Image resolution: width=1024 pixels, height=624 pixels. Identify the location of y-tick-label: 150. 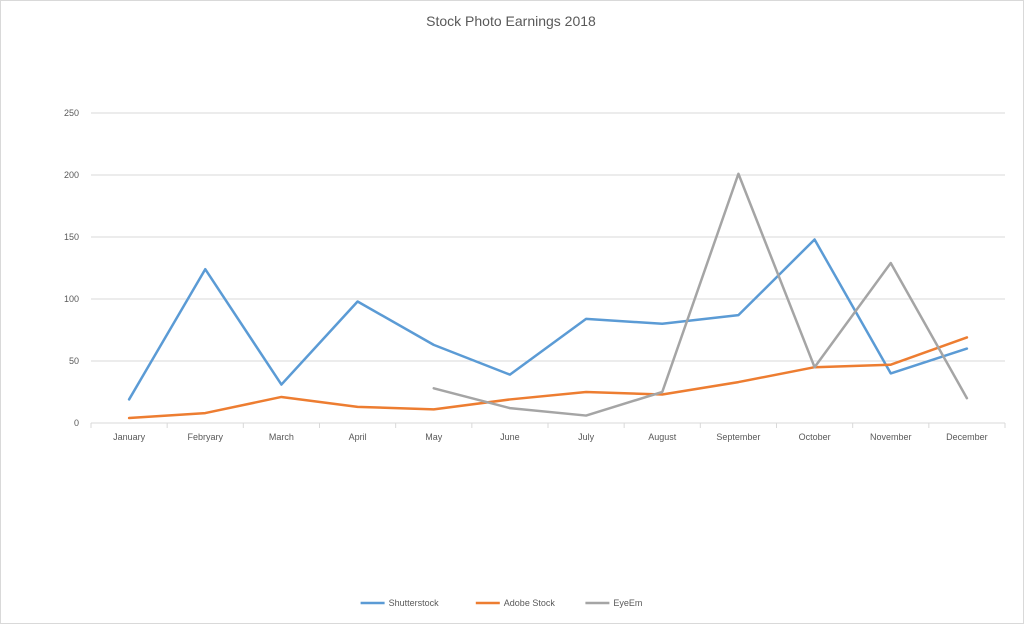
(71, 237).